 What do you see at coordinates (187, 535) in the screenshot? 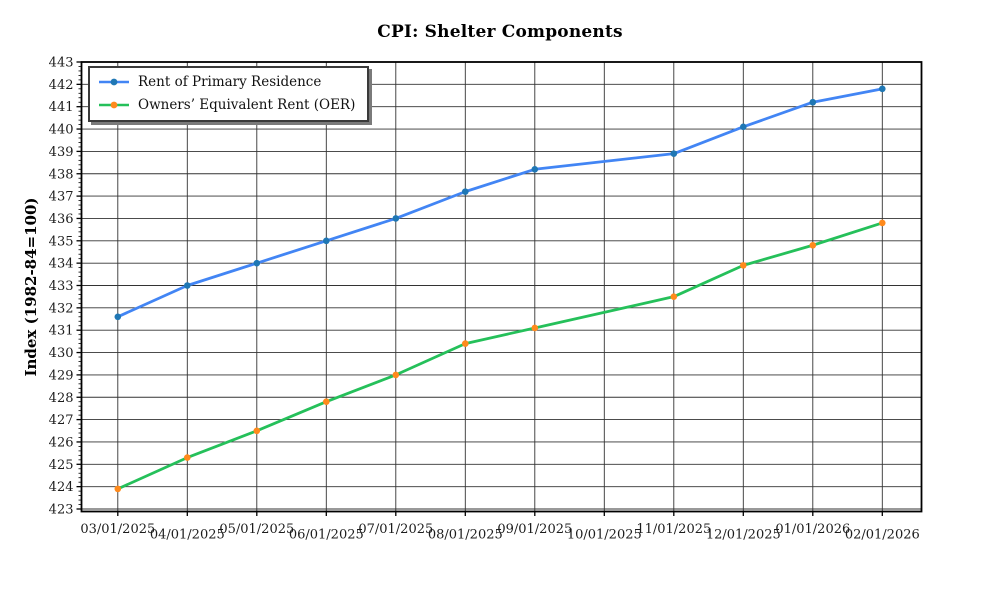
I see `x-tick-label: 04/01/2025` at bounding box center [187, 535].